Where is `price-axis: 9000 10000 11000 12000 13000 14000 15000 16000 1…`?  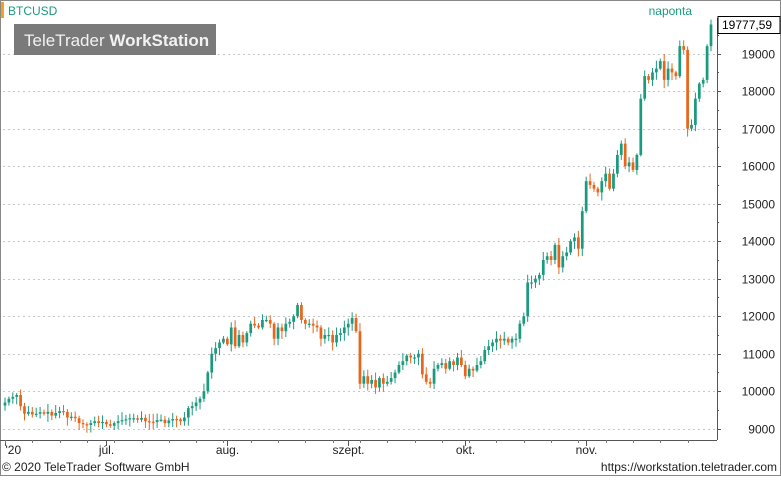 price-axis: 9000 10000 11000 12000 13000 14000 15000 16000 1… is located at coordinates (746, 236).